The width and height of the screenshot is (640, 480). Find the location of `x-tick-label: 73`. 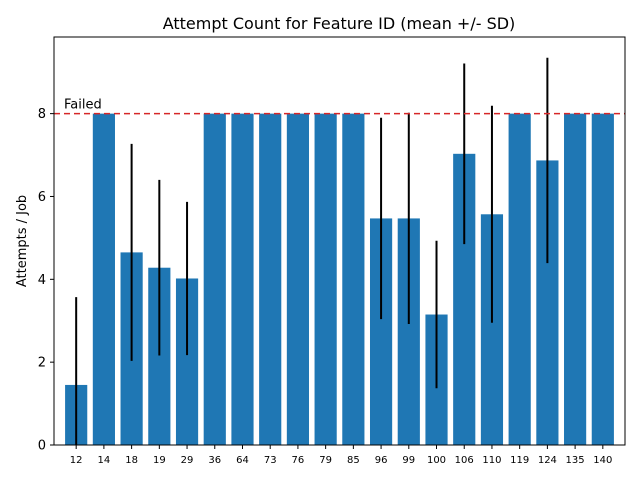

x-tick-label: 73 is located at coordinates (270, 460).